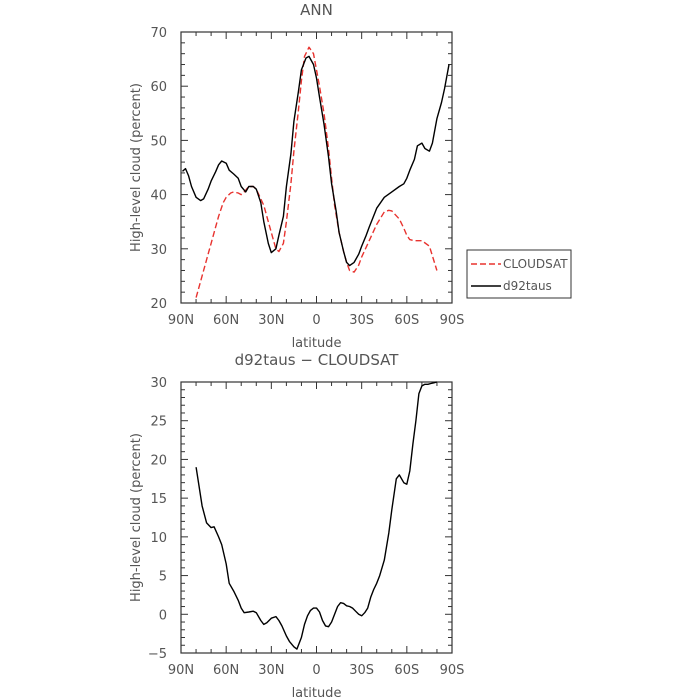  Describe the element at coordinates (406, 670) in the screenshot. I see `bottom-x-tick-label: 60S` at that location.